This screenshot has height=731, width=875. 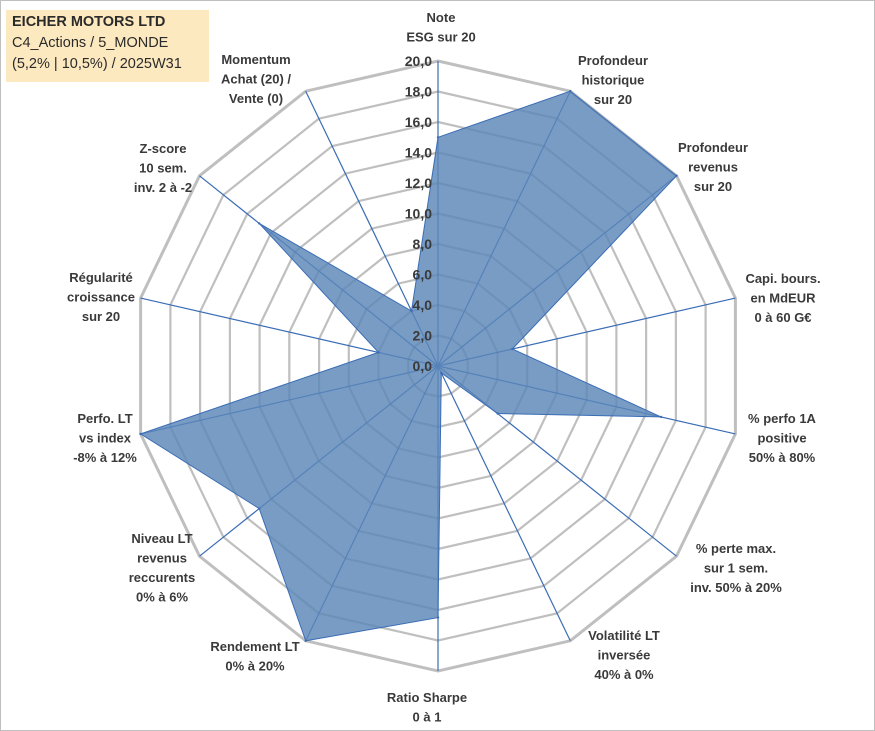 I want to click on axis-label-line: Ratio Sharpe, so click(x=427, y=697).